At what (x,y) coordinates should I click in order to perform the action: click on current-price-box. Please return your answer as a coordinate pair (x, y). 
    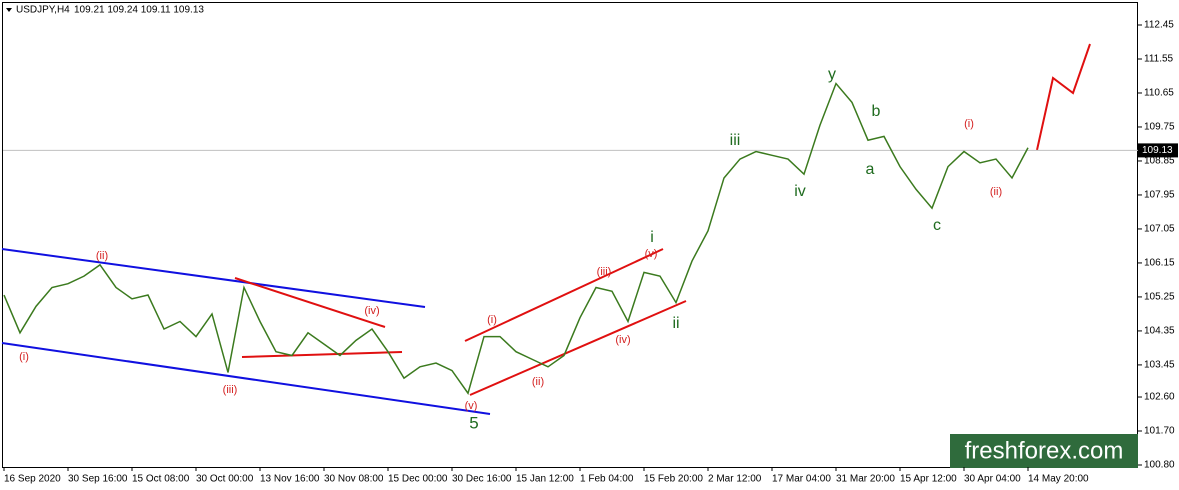
    Looking at the image, I should click on (1158, 150).